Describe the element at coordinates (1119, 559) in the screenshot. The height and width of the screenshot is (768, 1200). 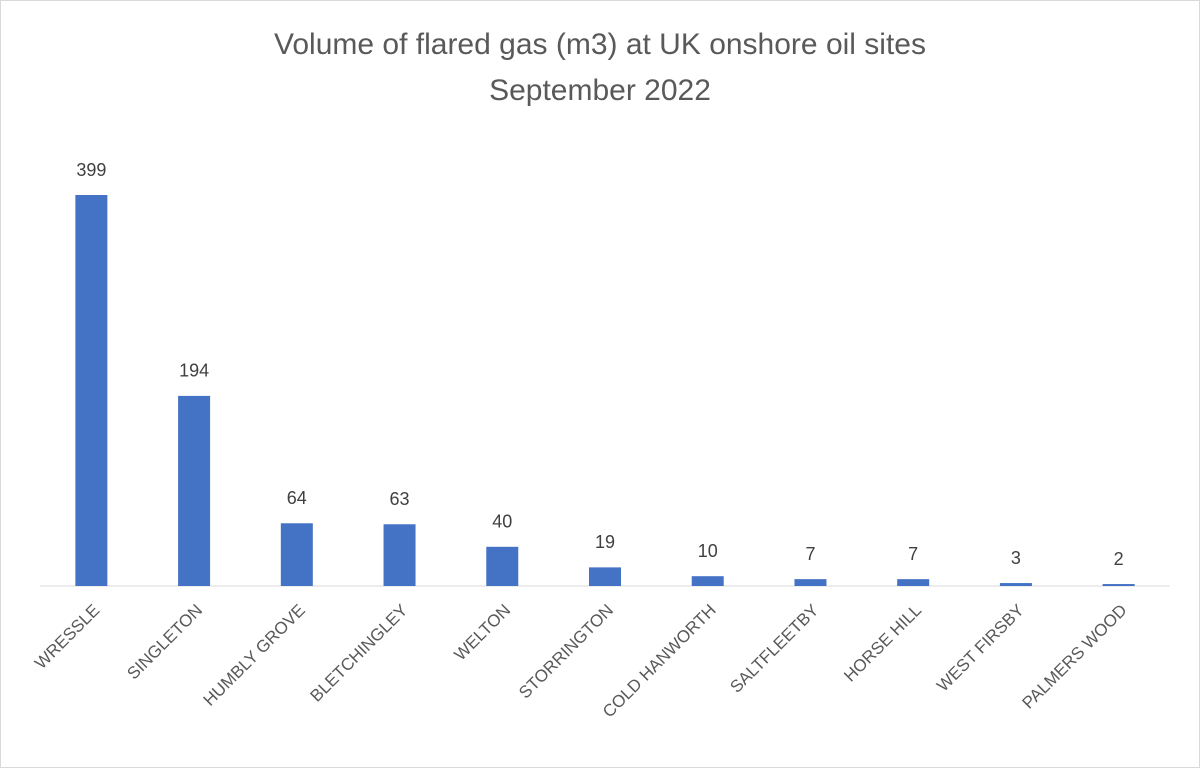
I see `value-label: 2` at that location.